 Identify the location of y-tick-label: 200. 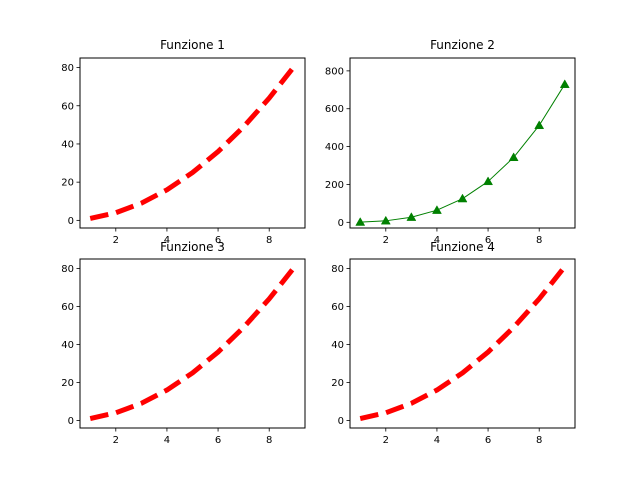
(334, 185).